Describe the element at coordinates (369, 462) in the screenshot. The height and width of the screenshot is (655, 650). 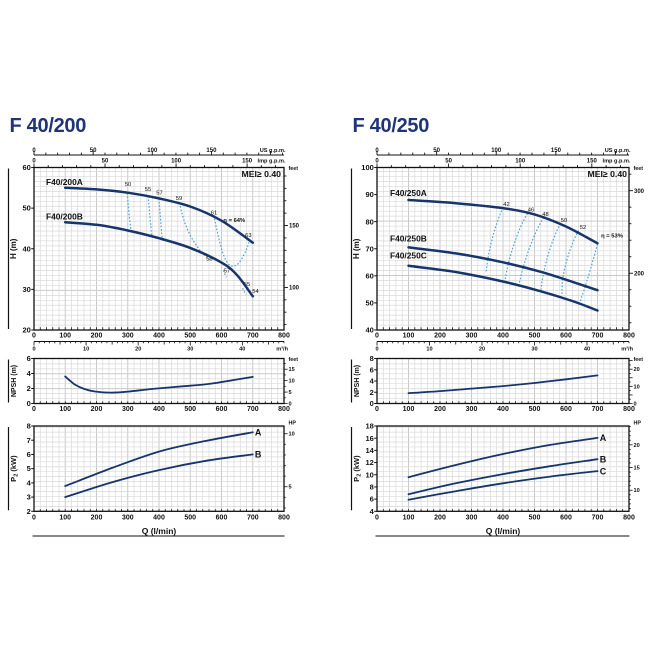
I see `svg-text: 12` at that location.